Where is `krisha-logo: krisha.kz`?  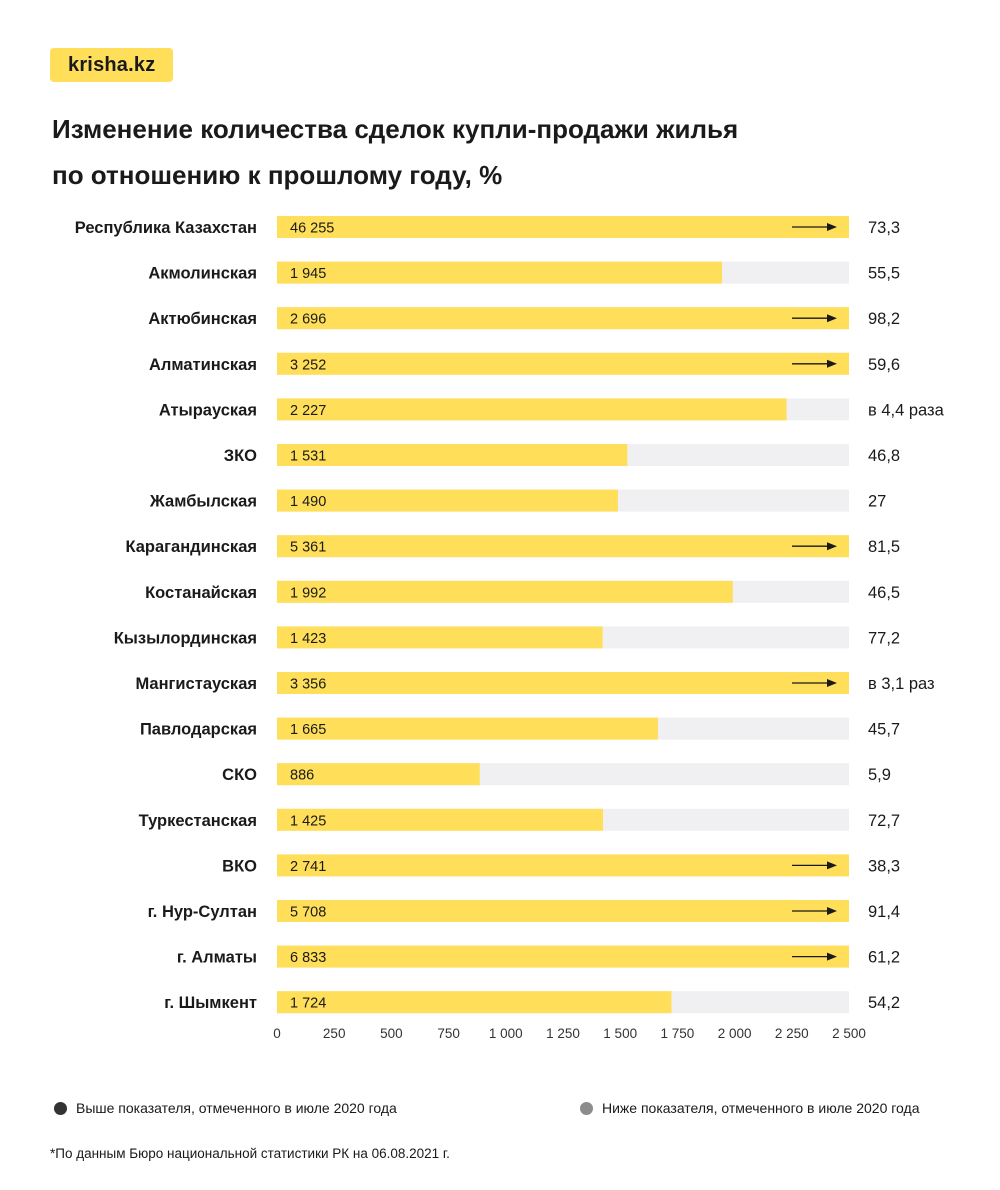 krisha-logo: krisha.kz is located at coordinates (112, 65).